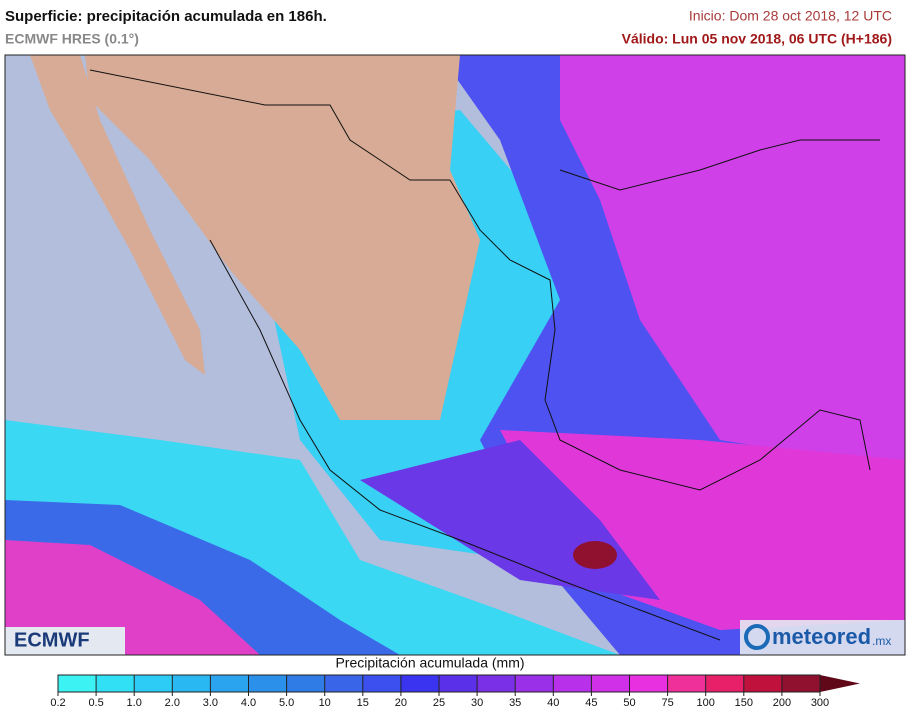 Image resolution: width=910 pixels, height=715 pixels. What do you see at coordinates (439, 703) in the screenshot?
I see `colorbar-label: 25` at bounding box center [439, 703].